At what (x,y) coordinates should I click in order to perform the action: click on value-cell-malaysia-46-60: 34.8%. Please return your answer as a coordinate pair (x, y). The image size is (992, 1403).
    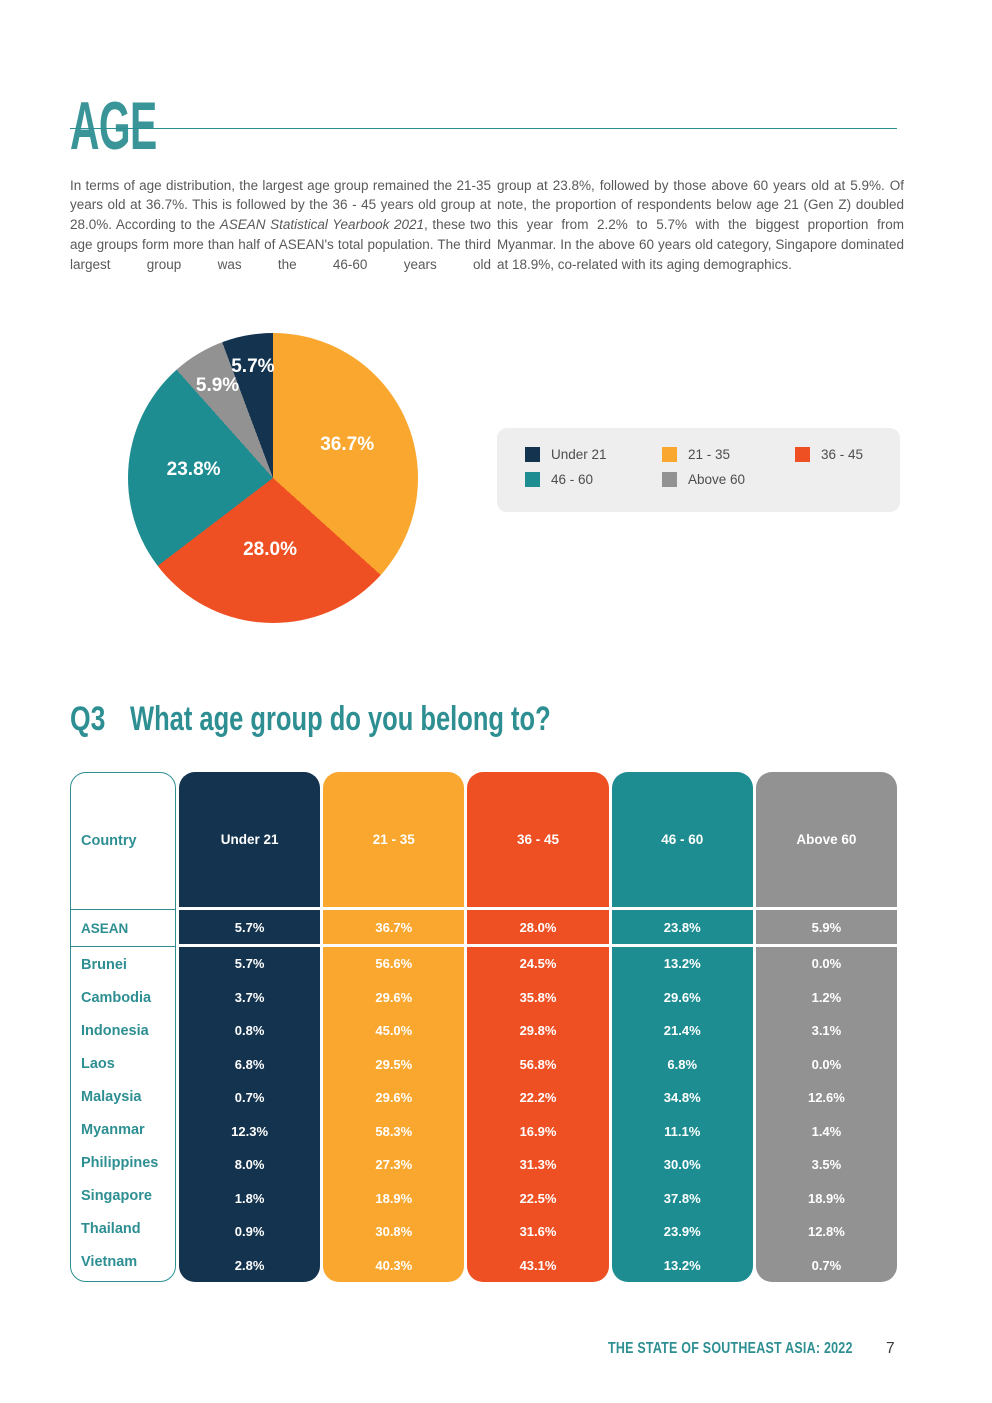
    Looking at the image, I should click on (682, 1098).